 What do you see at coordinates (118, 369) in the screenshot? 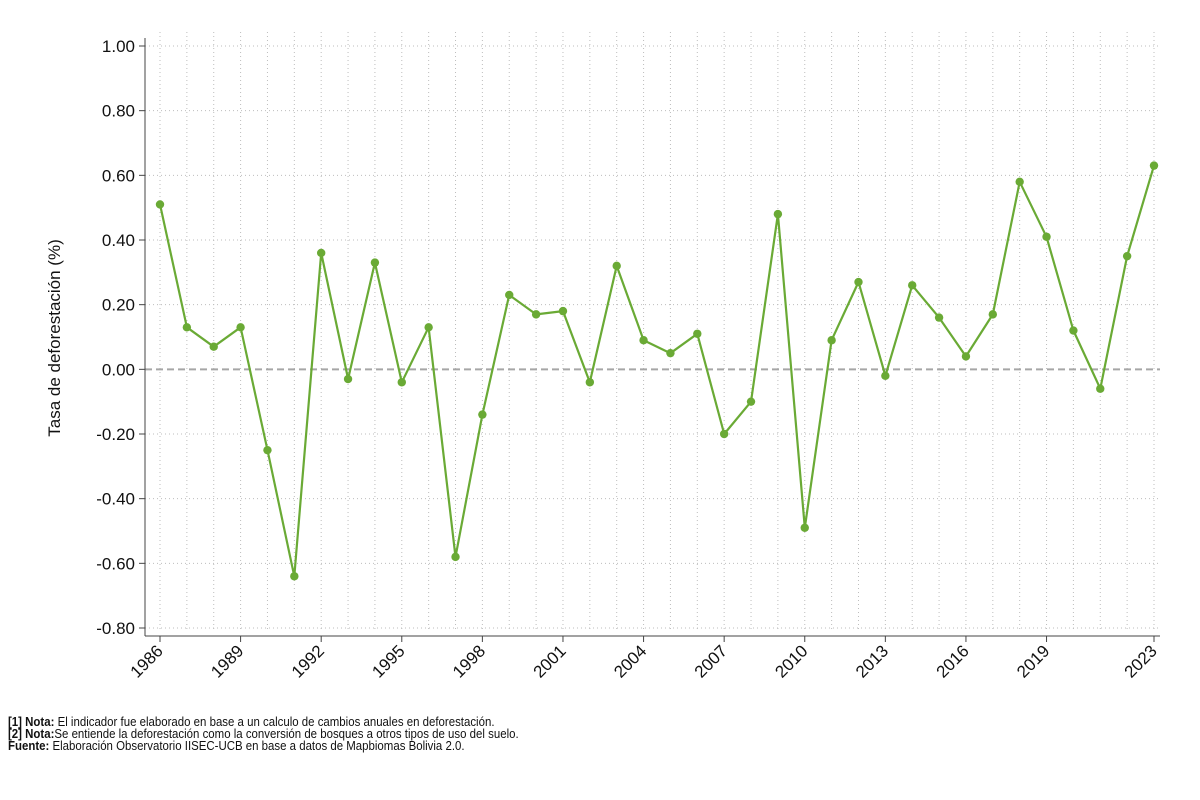
I see `y-tick-label: 0.00` at bounding box center [118, 369].